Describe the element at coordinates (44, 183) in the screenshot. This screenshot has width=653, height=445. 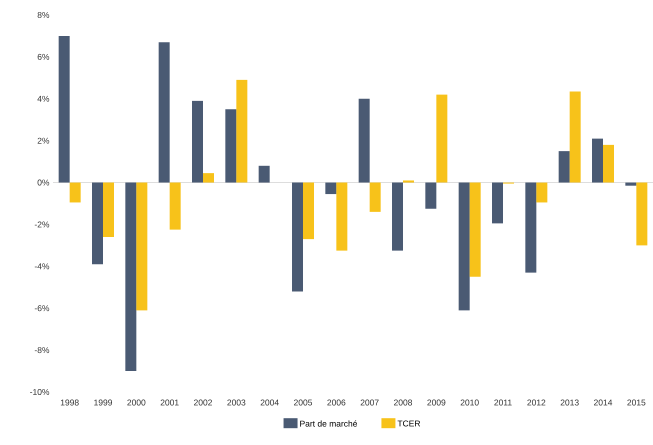
I see `y-tick-label: 0%` at that location.